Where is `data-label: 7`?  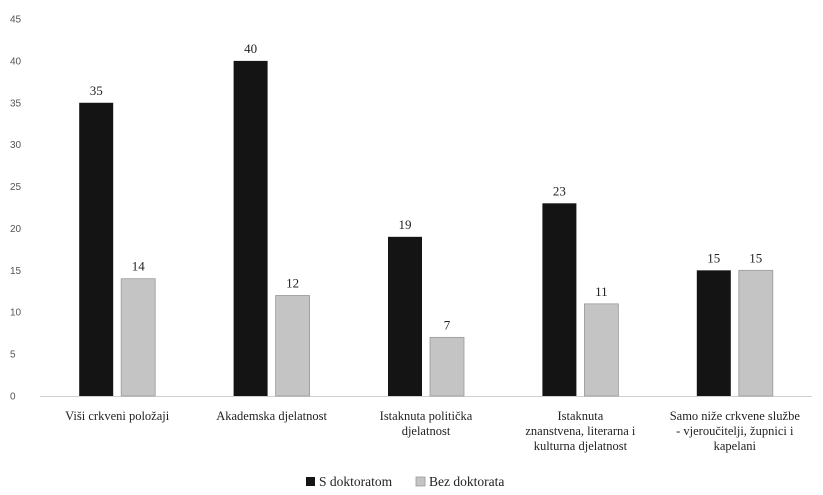
data-label: 7 is located at coordinates (447, 324).